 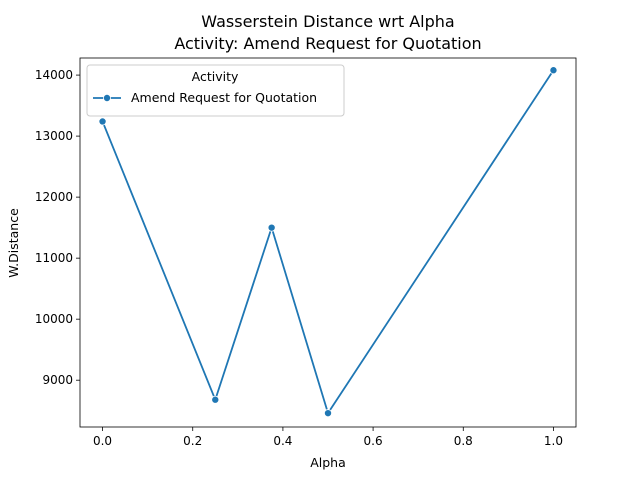 I want to click on x-tick-label: 0.2, so click(x=192, y=441).